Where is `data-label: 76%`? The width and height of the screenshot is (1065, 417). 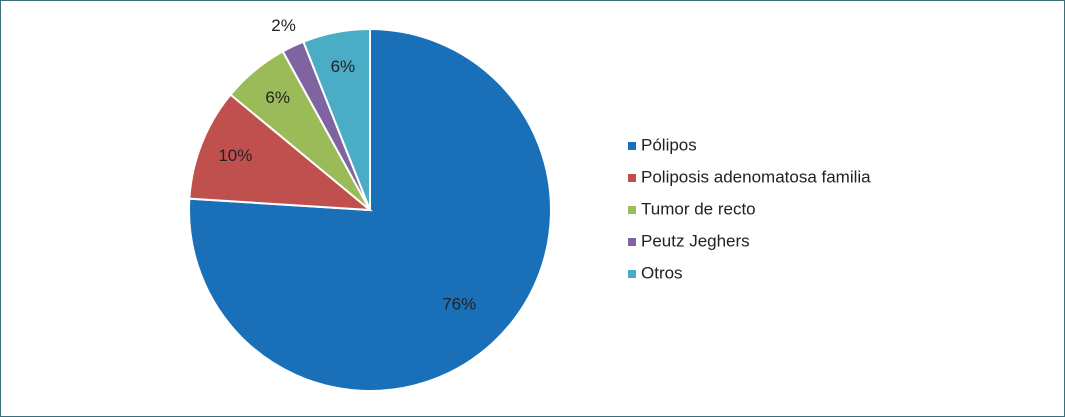 data-label: 76% is located at coordinates (459, 303).